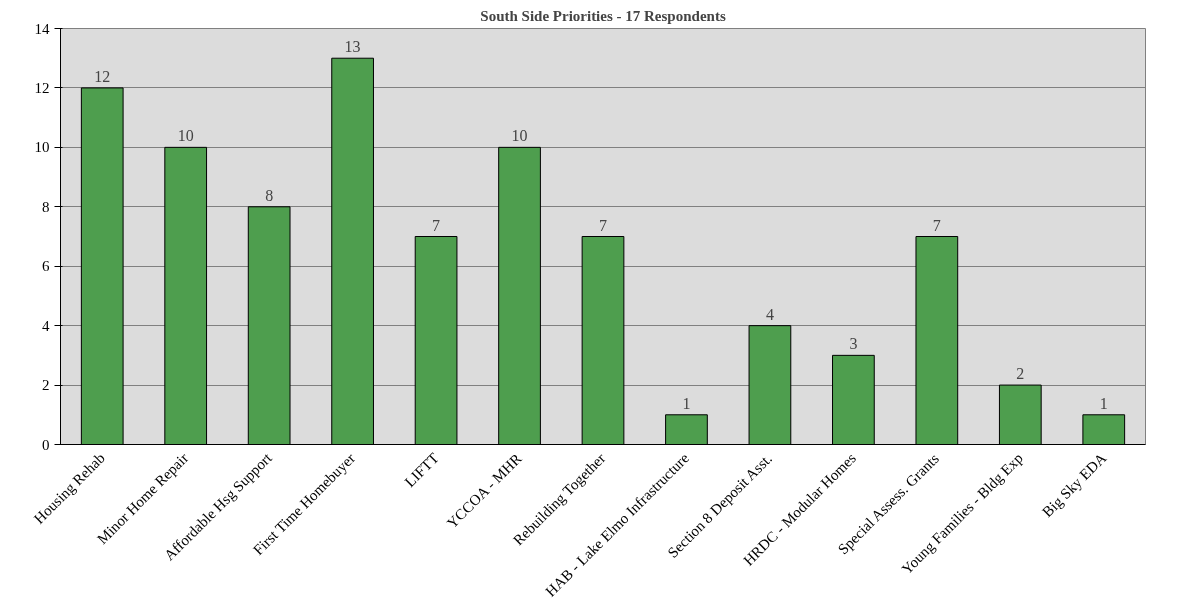 The image size is (1179, 613). Describe the element at coordinates (46, 266) in the screenshot. I see `y-tick-label: 6` at that location.